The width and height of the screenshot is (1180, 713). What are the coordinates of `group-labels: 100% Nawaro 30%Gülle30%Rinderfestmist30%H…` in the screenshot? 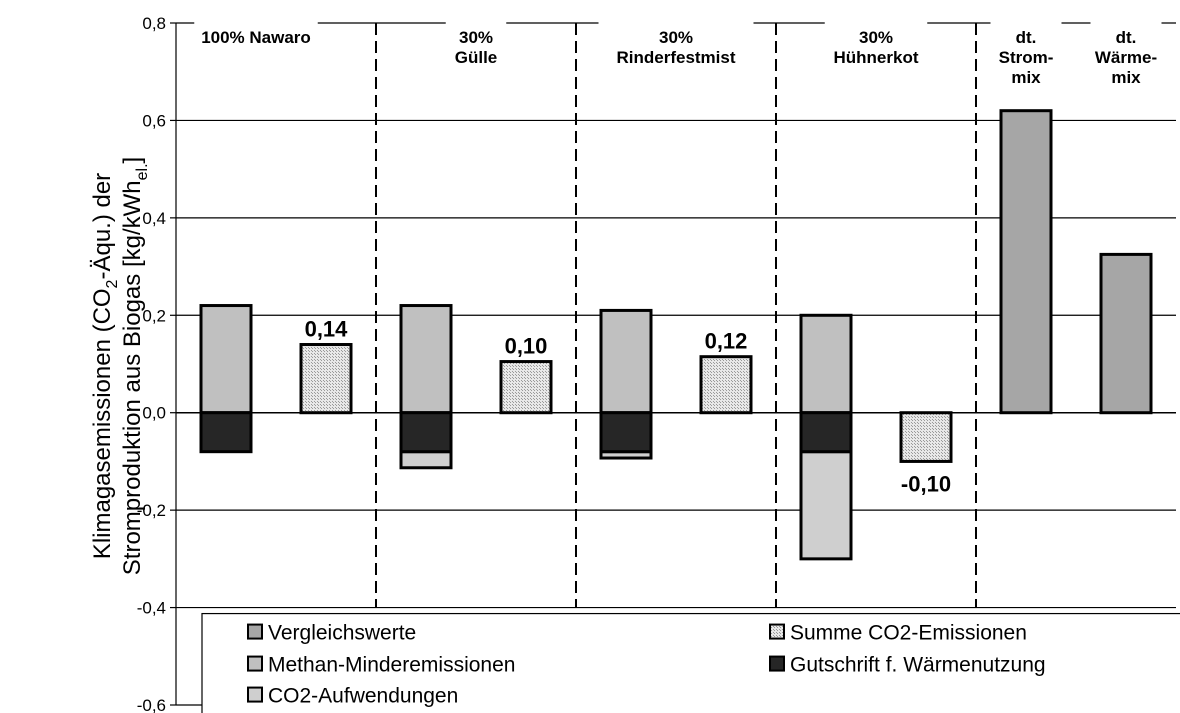 It's located at (678, 51).